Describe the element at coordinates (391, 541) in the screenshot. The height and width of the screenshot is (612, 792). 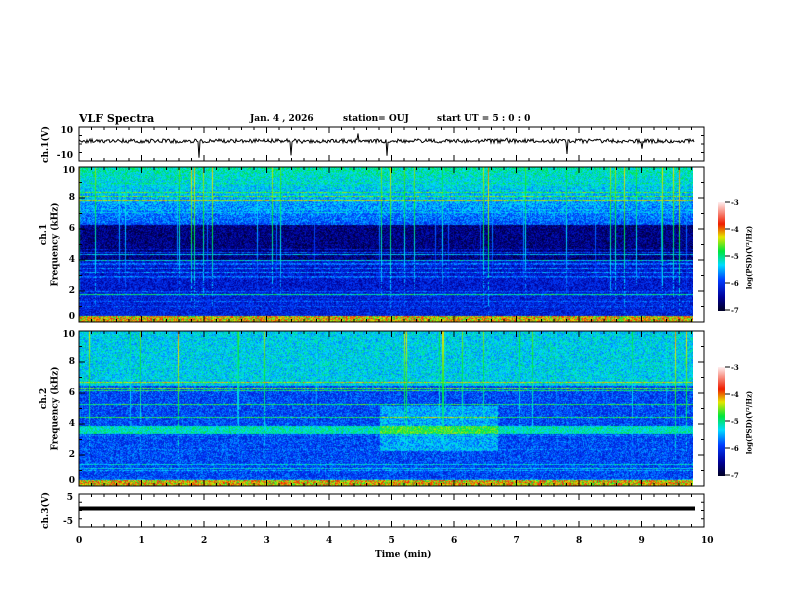
I see `x-tick-label: 5` at that location.